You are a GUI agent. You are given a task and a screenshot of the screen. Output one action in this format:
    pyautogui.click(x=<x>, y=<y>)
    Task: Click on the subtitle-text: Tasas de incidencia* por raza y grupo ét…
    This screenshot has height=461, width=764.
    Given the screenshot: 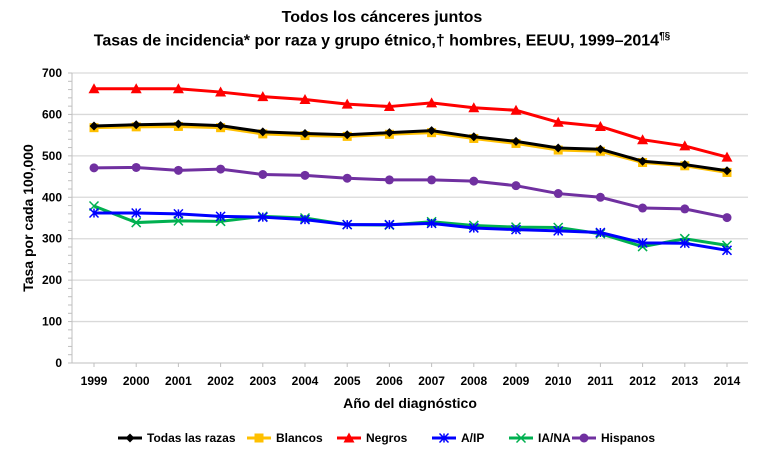 What is the action you would take?
    pyautogui.click(x=376, y=41)
    